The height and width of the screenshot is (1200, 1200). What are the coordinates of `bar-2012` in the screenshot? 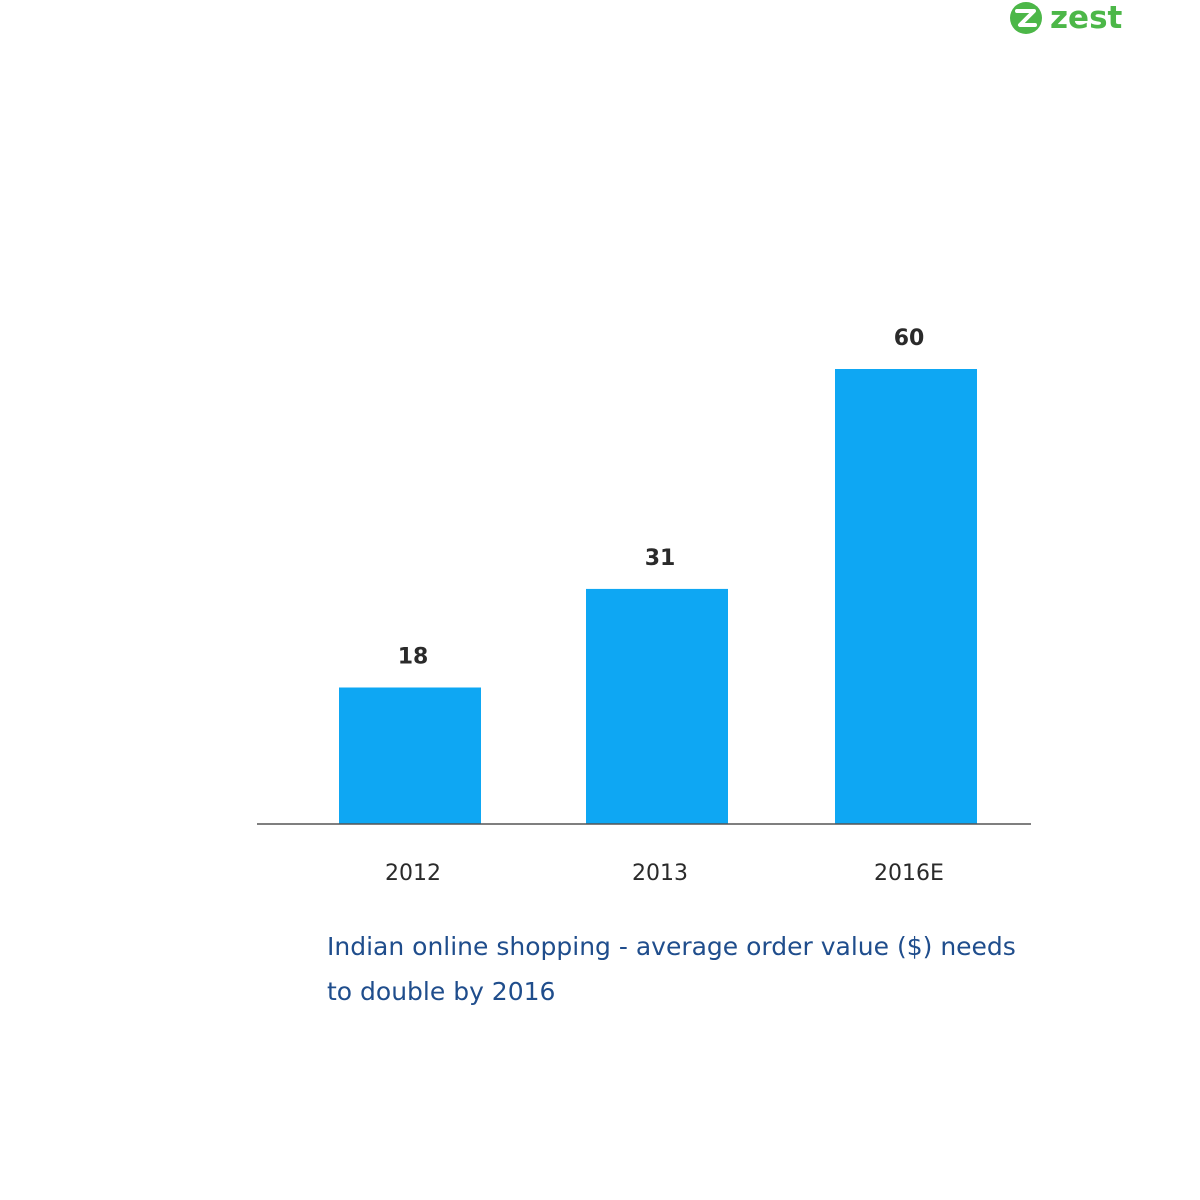 It's located at (410, 755).